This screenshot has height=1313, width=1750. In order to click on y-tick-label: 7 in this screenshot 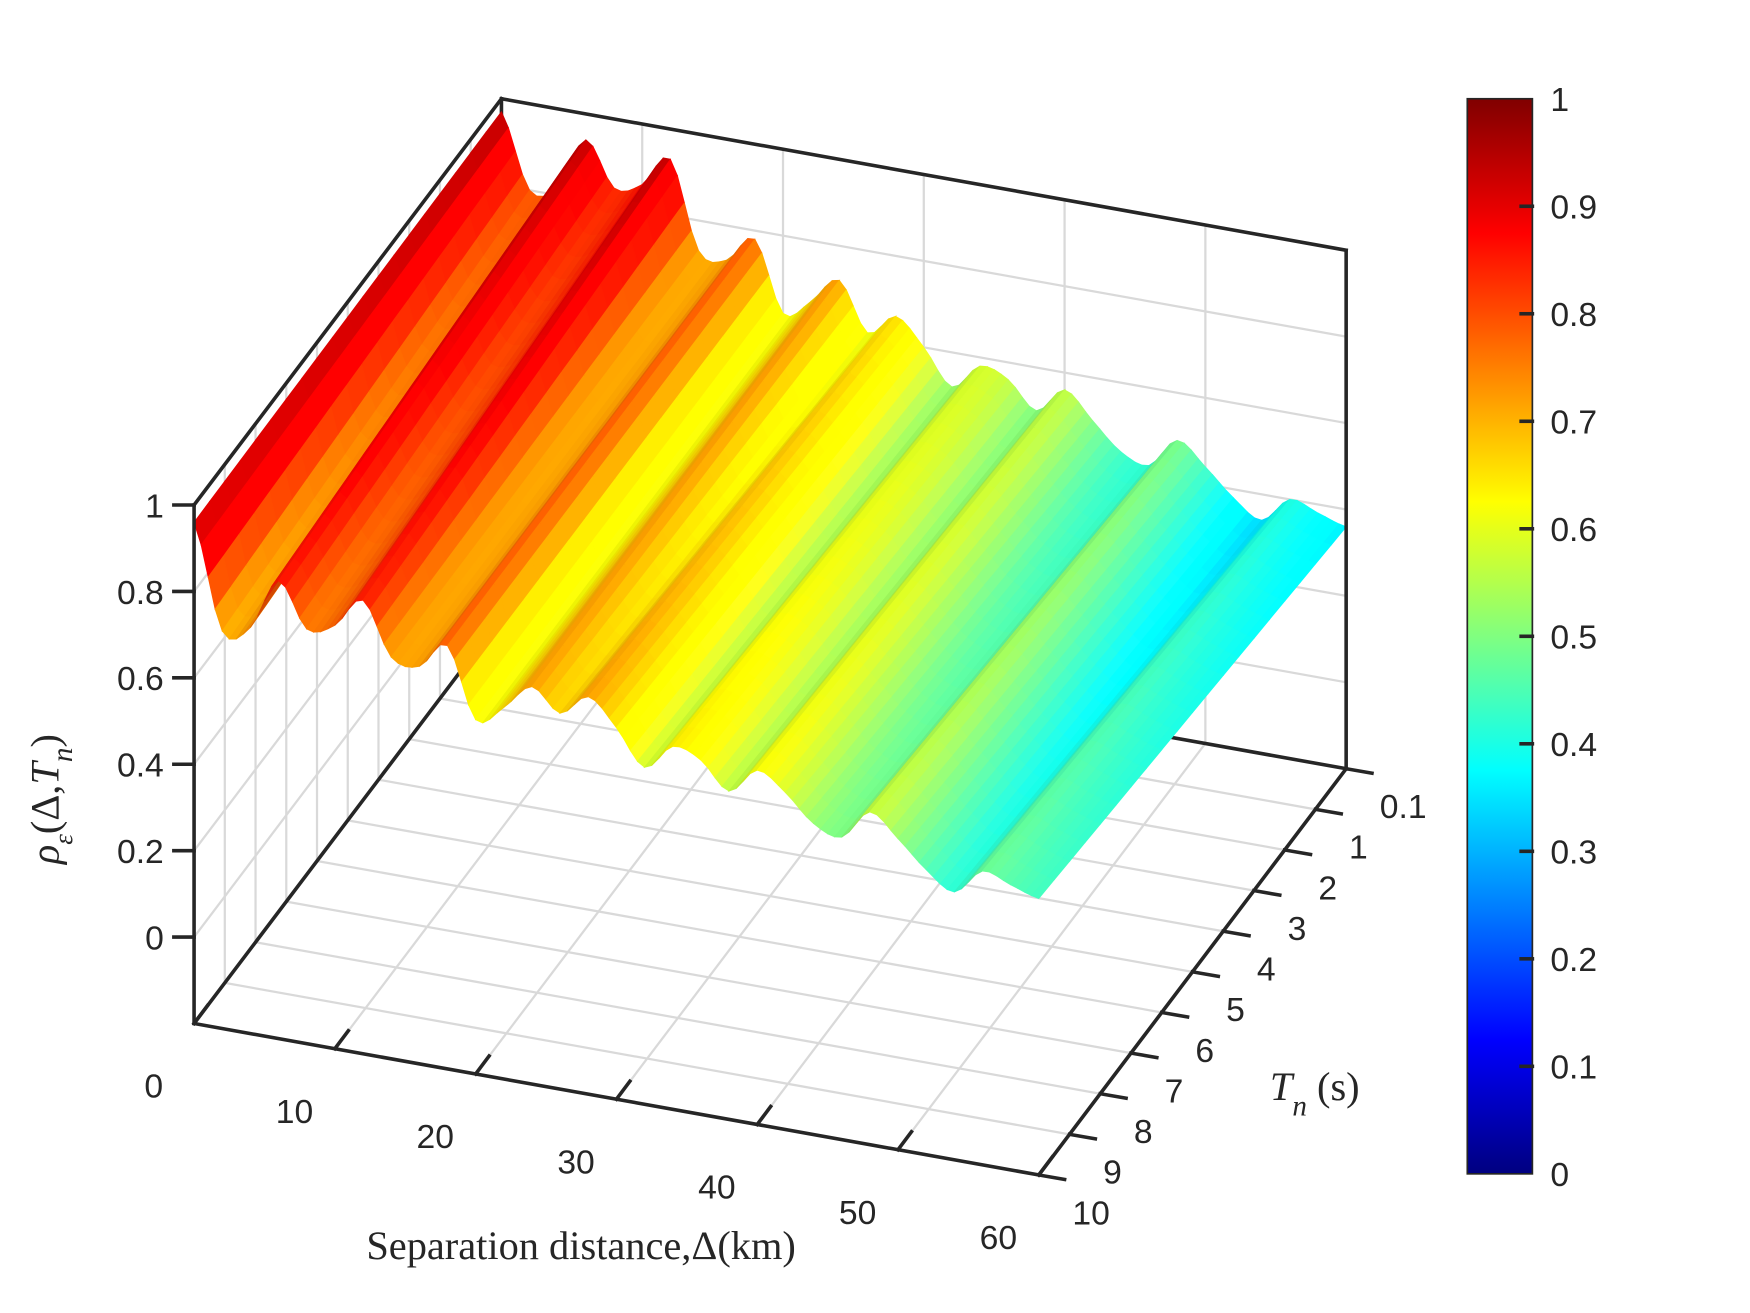, I will do `click(1174, 1091)`.